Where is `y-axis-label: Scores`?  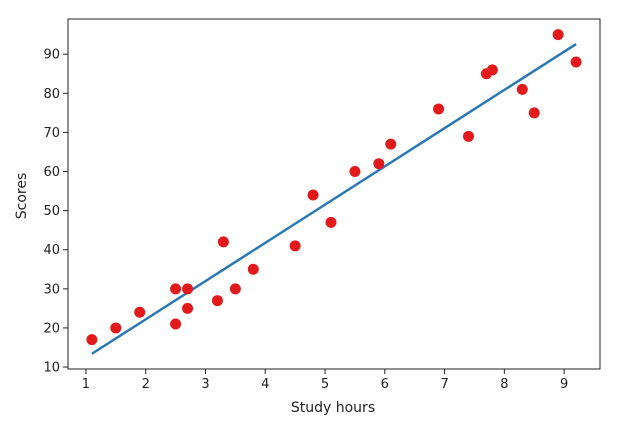 y-axis-label: Scores is located at coordinates (22, 196).